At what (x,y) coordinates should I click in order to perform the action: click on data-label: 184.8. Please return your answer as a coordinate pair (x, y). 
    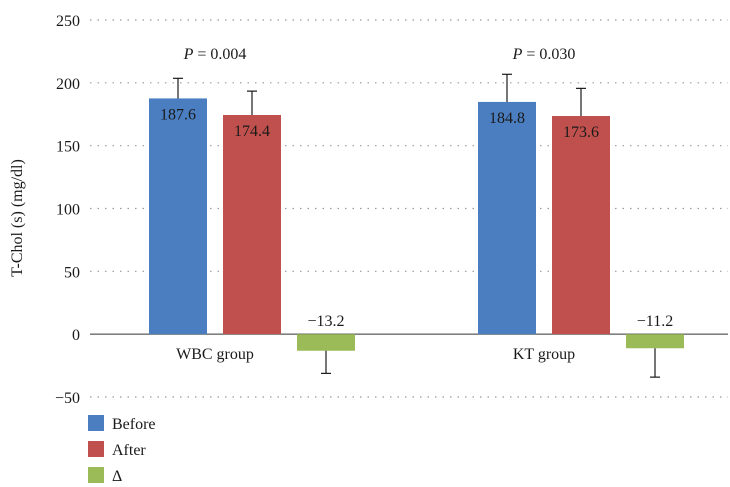
    Looking at the image, I should click on (507, 118).